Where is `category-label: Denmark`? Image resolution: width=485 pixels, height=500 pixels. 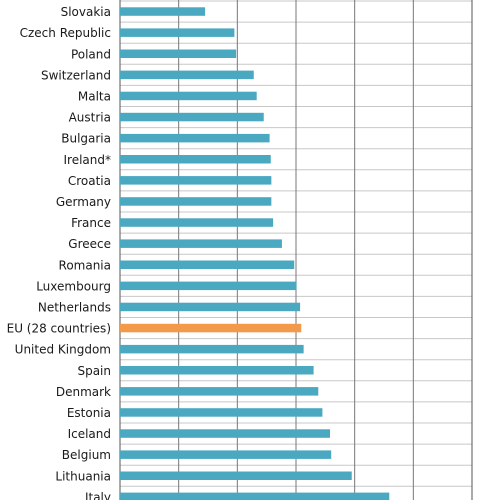 category-label: Denmark is located at coordinates (83, 392).